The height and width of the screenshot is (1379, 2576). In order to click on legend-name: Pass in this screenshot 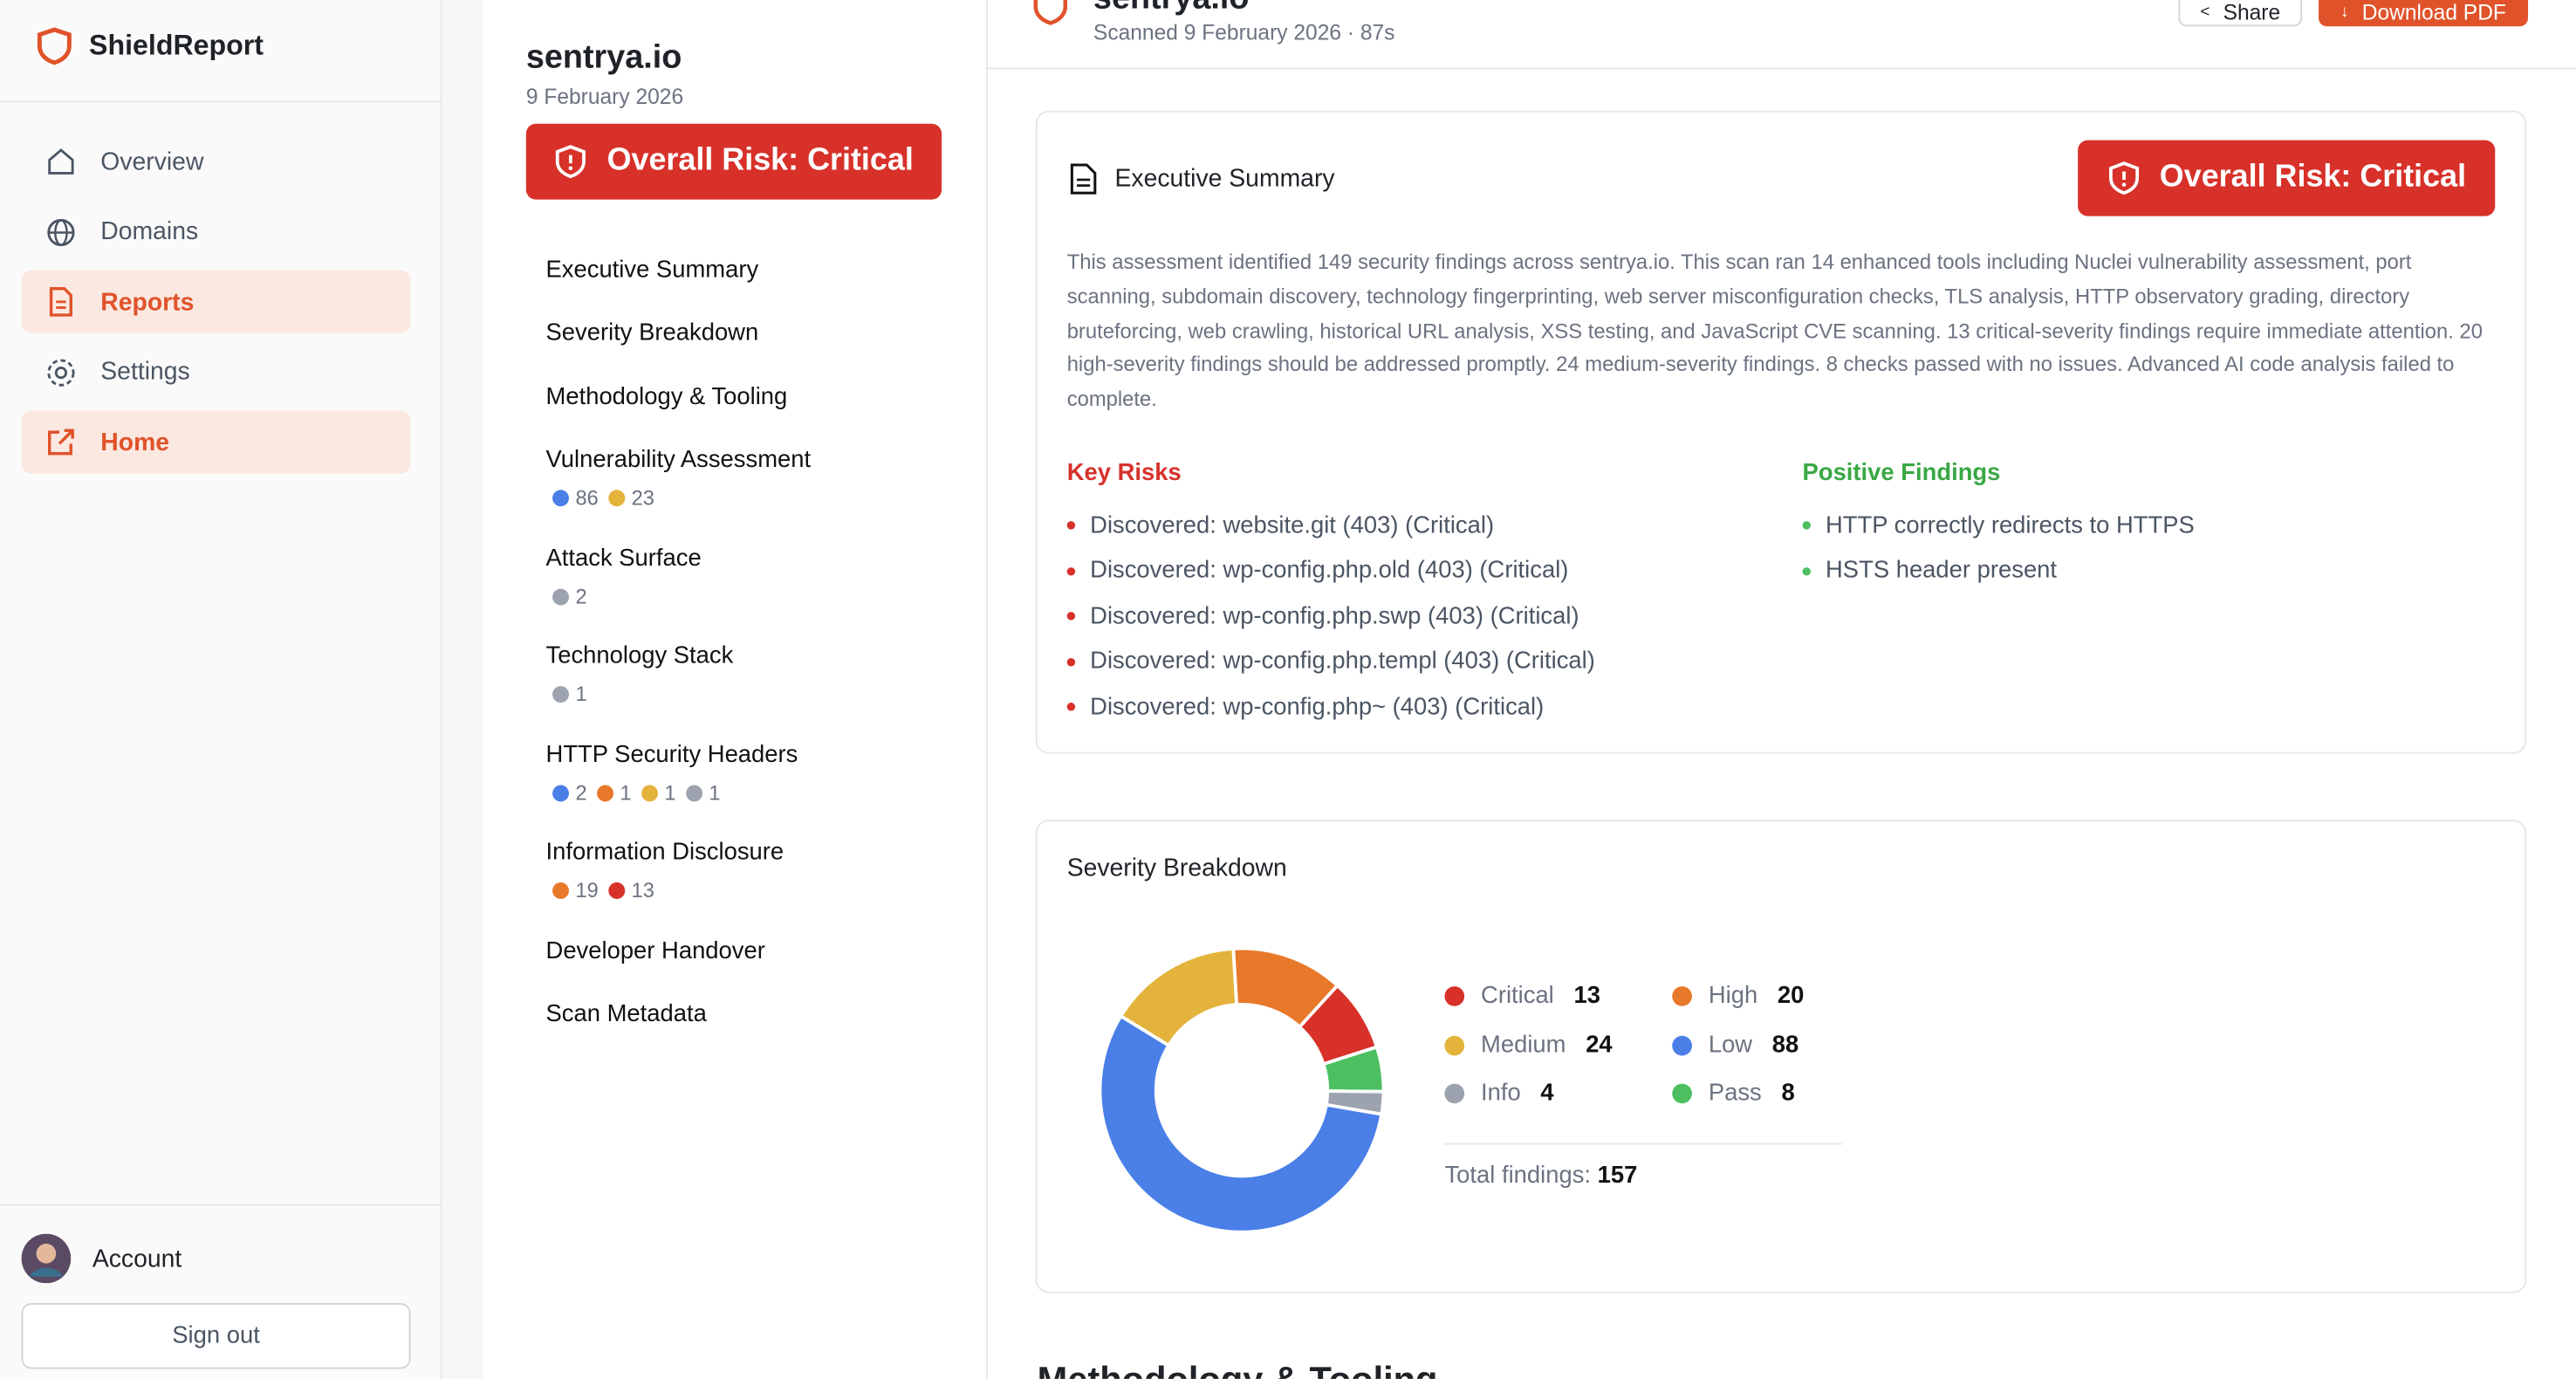, I will do `click(1735, 1094)`.